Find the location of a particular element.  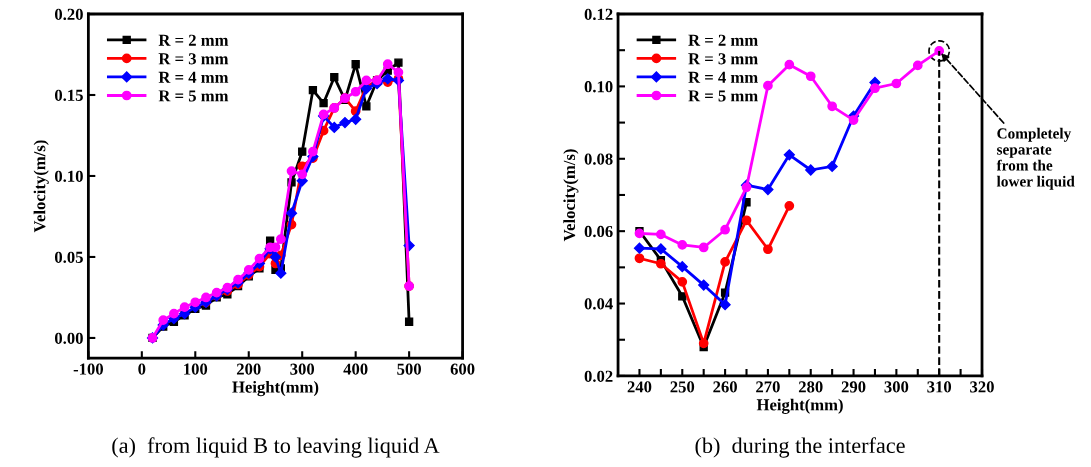

y-tick-label: 0.20 is located at coordinates (68, 14).